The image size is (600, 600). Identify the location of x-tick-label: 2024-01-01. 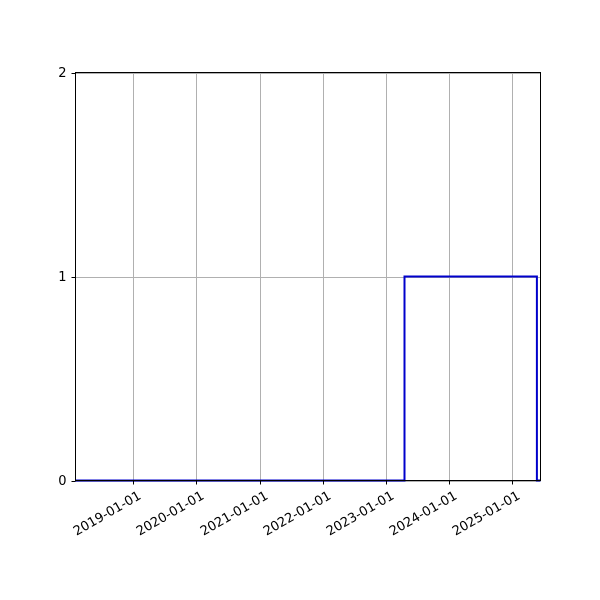
(423, 514).